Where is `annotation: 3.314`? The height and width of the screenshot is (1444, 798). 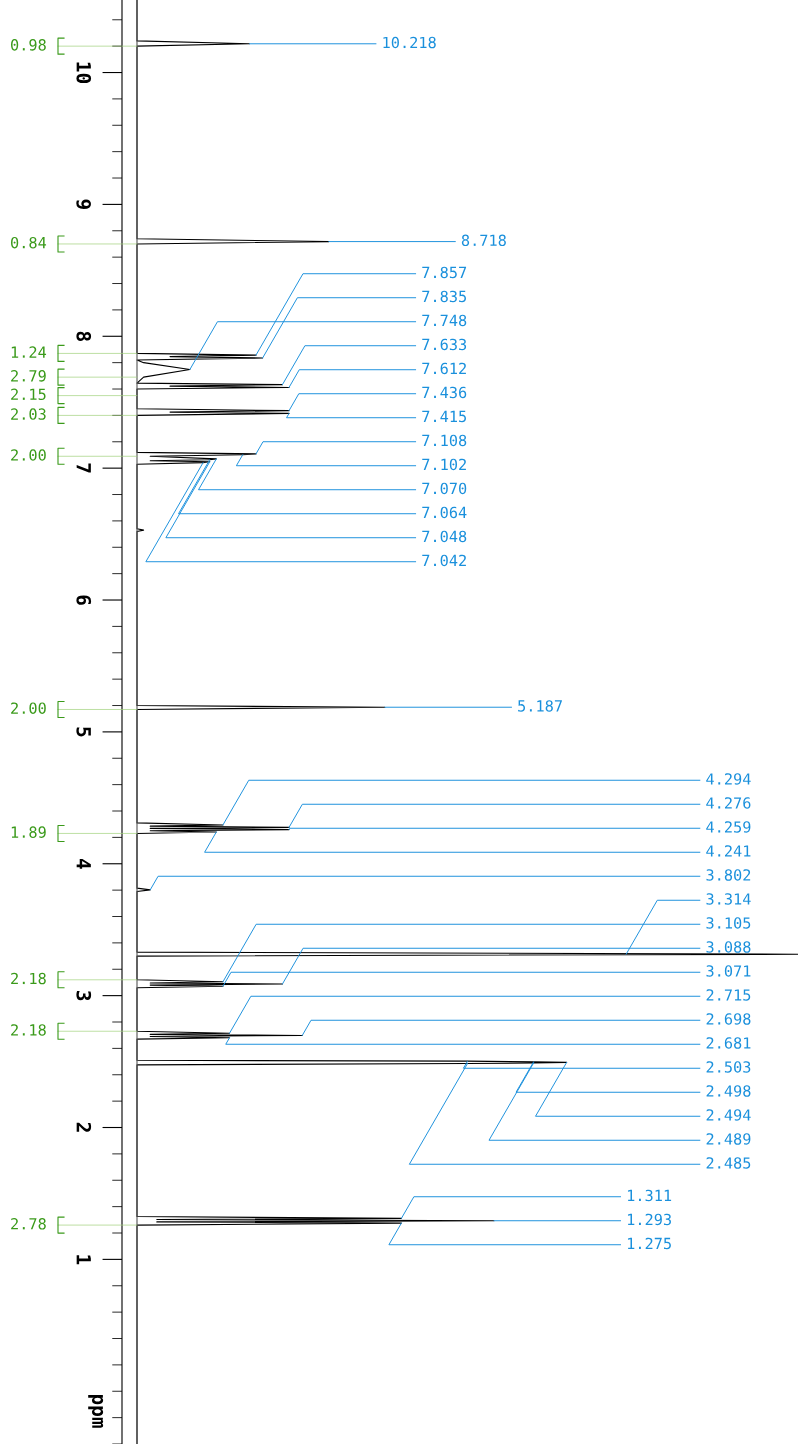
annotation: 3.314 is located at coordinates (728, 899).